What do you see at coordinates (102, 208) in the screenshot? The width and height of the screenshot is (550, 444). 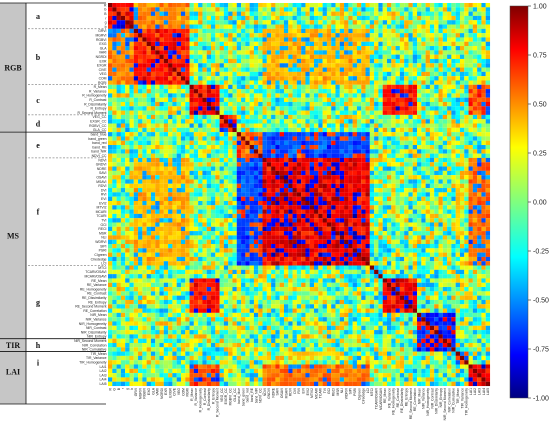 I see `y-tick-label: MTVI2` at bounding box center [102, 208].